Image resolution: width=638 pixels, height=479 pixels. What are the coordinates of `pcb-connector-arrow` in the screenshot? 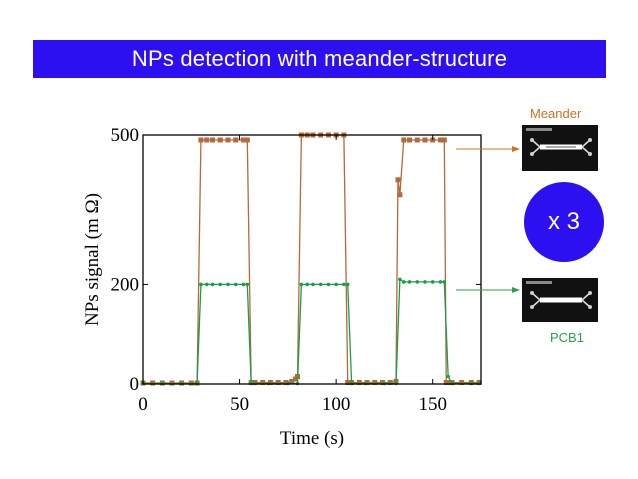 It's located at (516, 290).